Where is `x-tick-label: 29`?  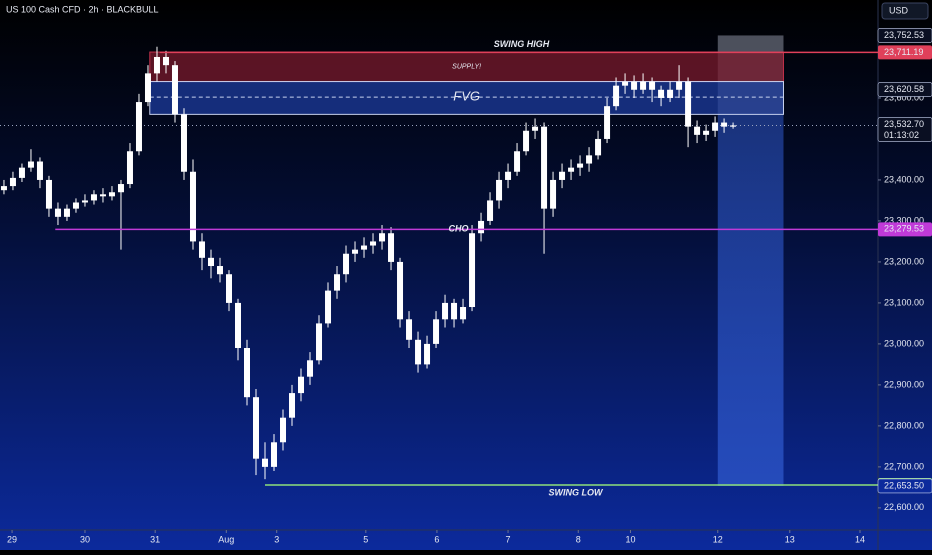
x-tick-label: 29 is located at coordinates (12, 539).